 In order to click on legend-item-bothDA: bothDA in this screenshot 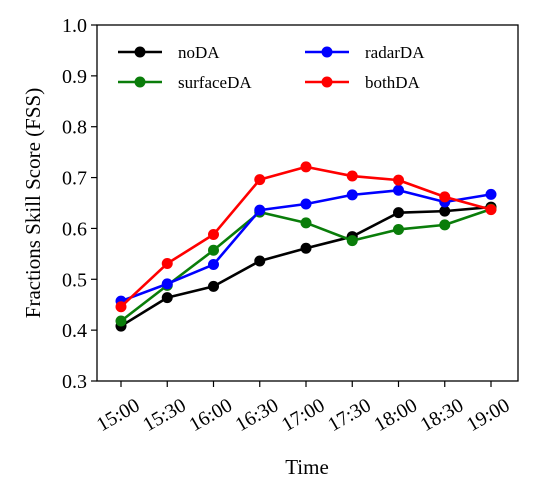, I will do `click(363, 82)`.